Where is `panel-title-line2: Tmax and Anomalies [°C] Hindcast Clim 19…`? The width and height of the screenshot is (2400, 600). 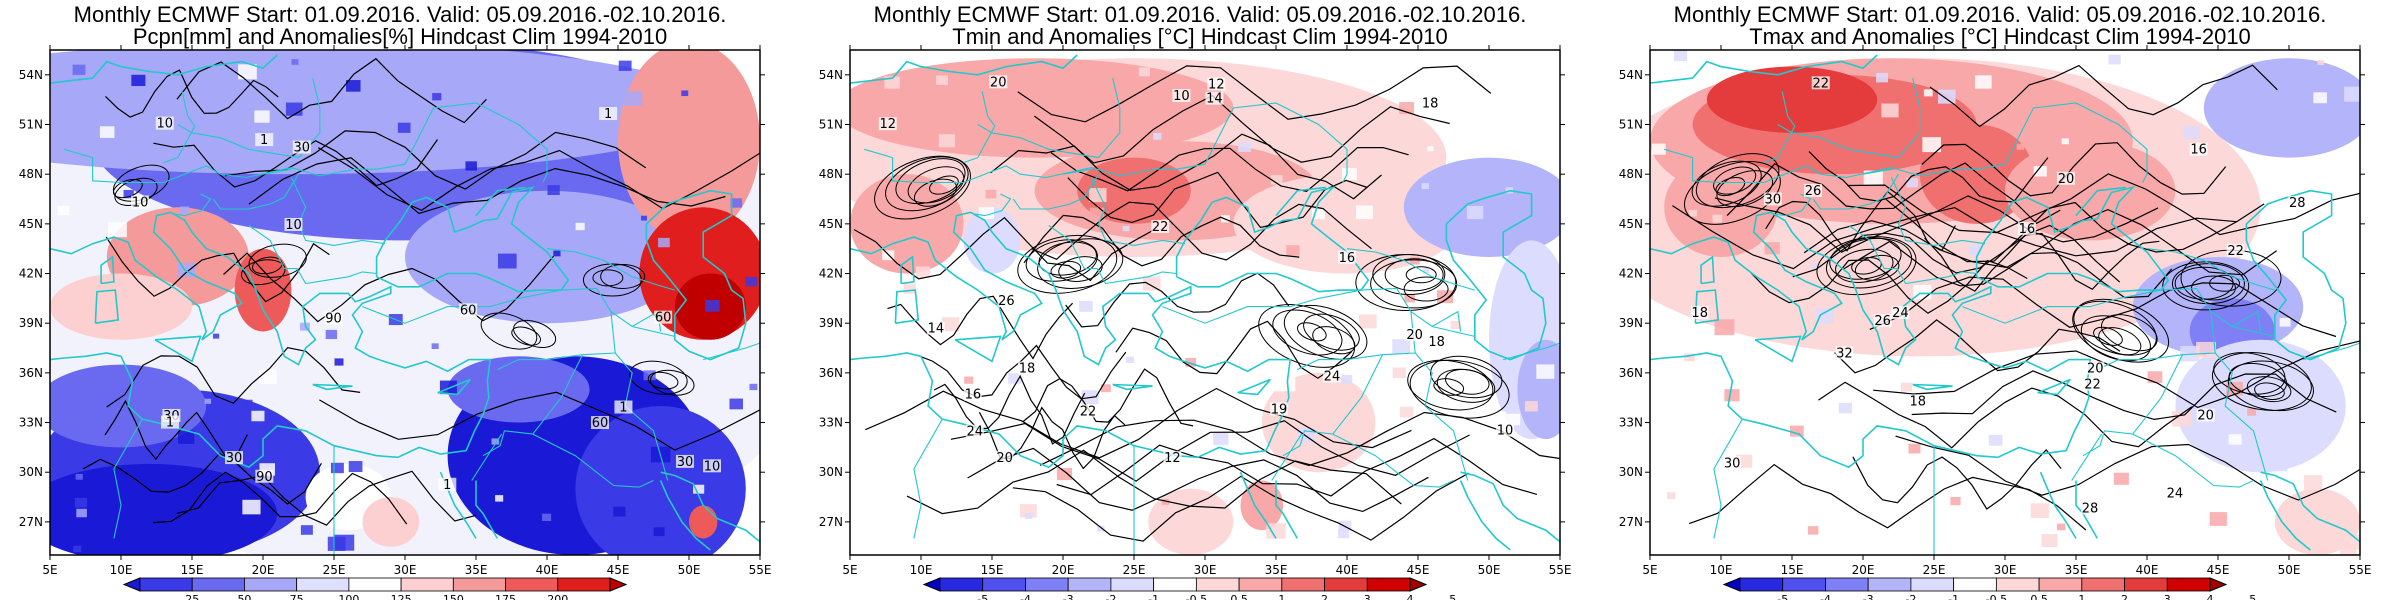 panel-title-line2: Tmax and Anomalies [°C] Hindcast Clim 19… is located at coordinates (2000, 36).